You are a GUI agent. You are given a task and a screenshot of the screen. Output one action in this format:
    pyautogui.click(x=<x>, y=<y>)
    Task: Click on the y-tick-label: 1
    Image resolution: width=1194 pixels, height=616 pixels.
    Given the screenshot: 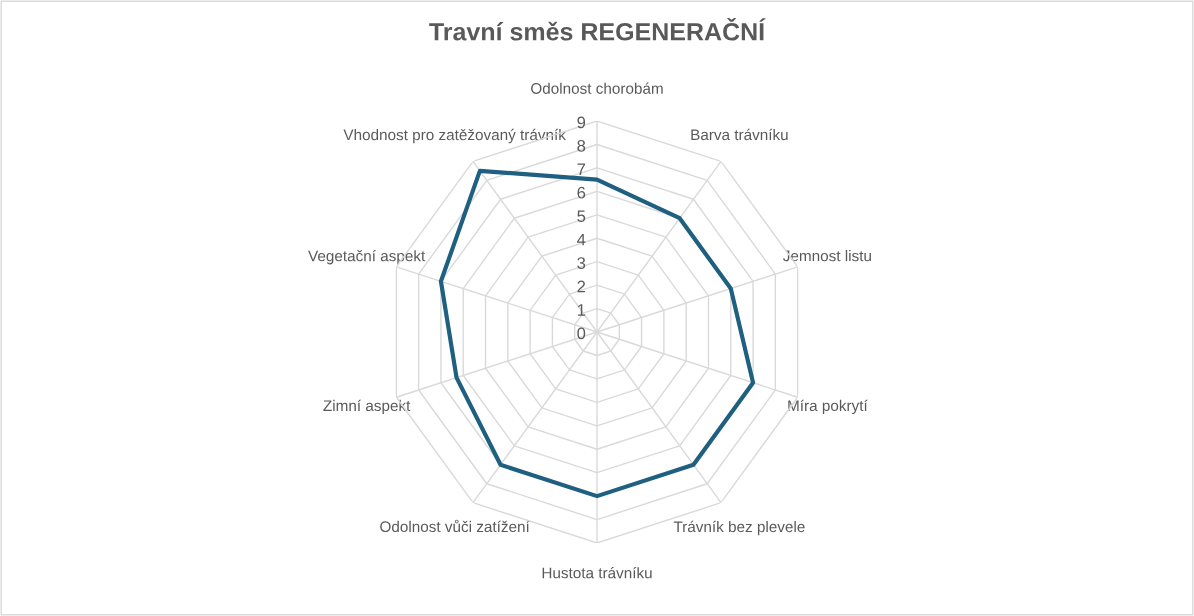 What is the action you would take?
    pyautogui.click(x=581, y=310)
    